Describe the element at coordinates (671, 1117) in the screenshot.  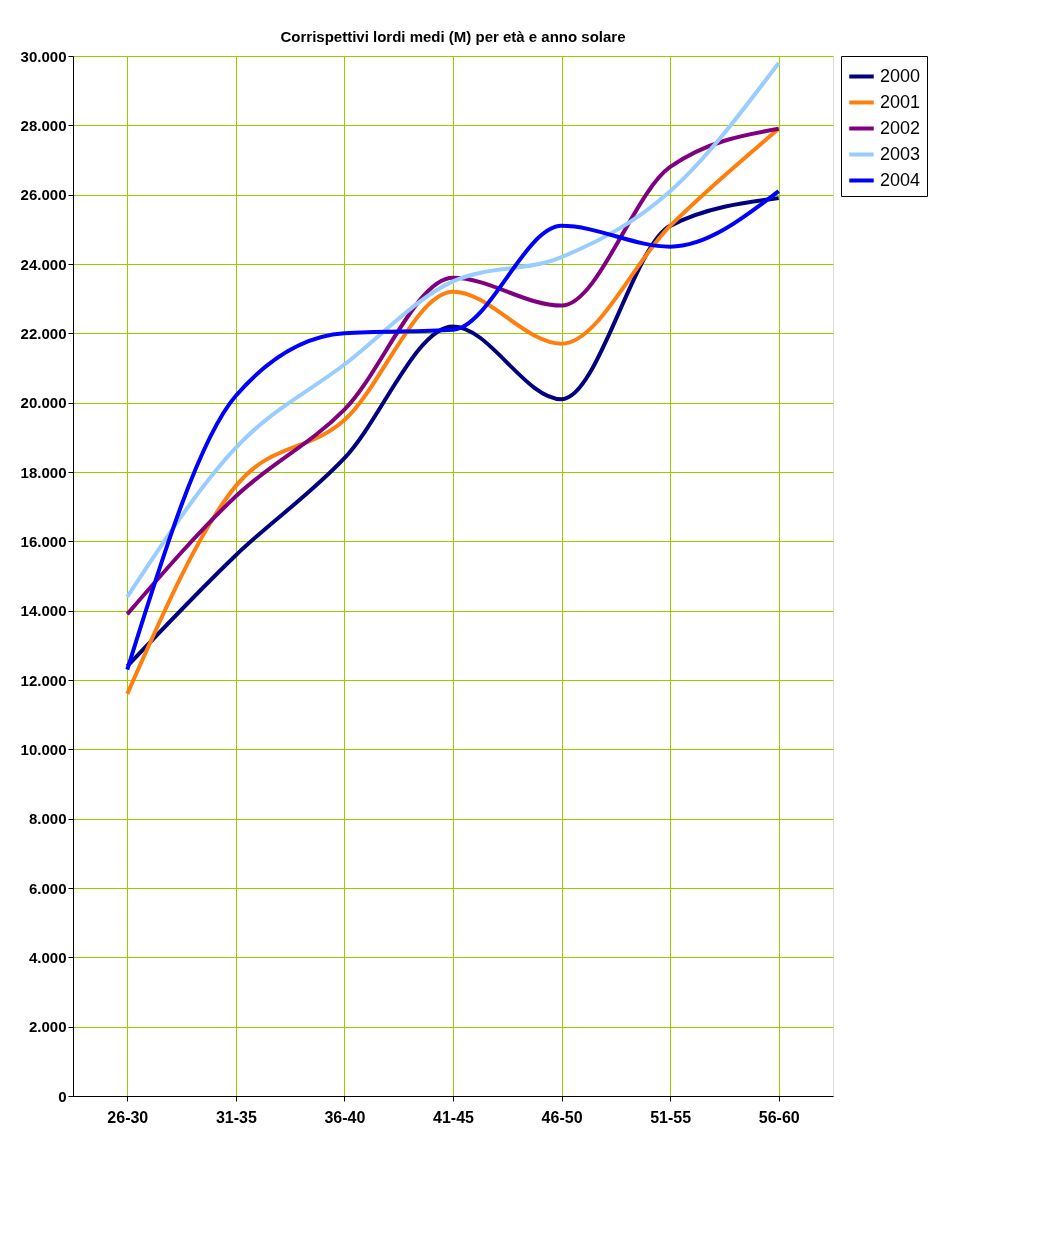
I see `x-tick-label: 51-55` at that location.